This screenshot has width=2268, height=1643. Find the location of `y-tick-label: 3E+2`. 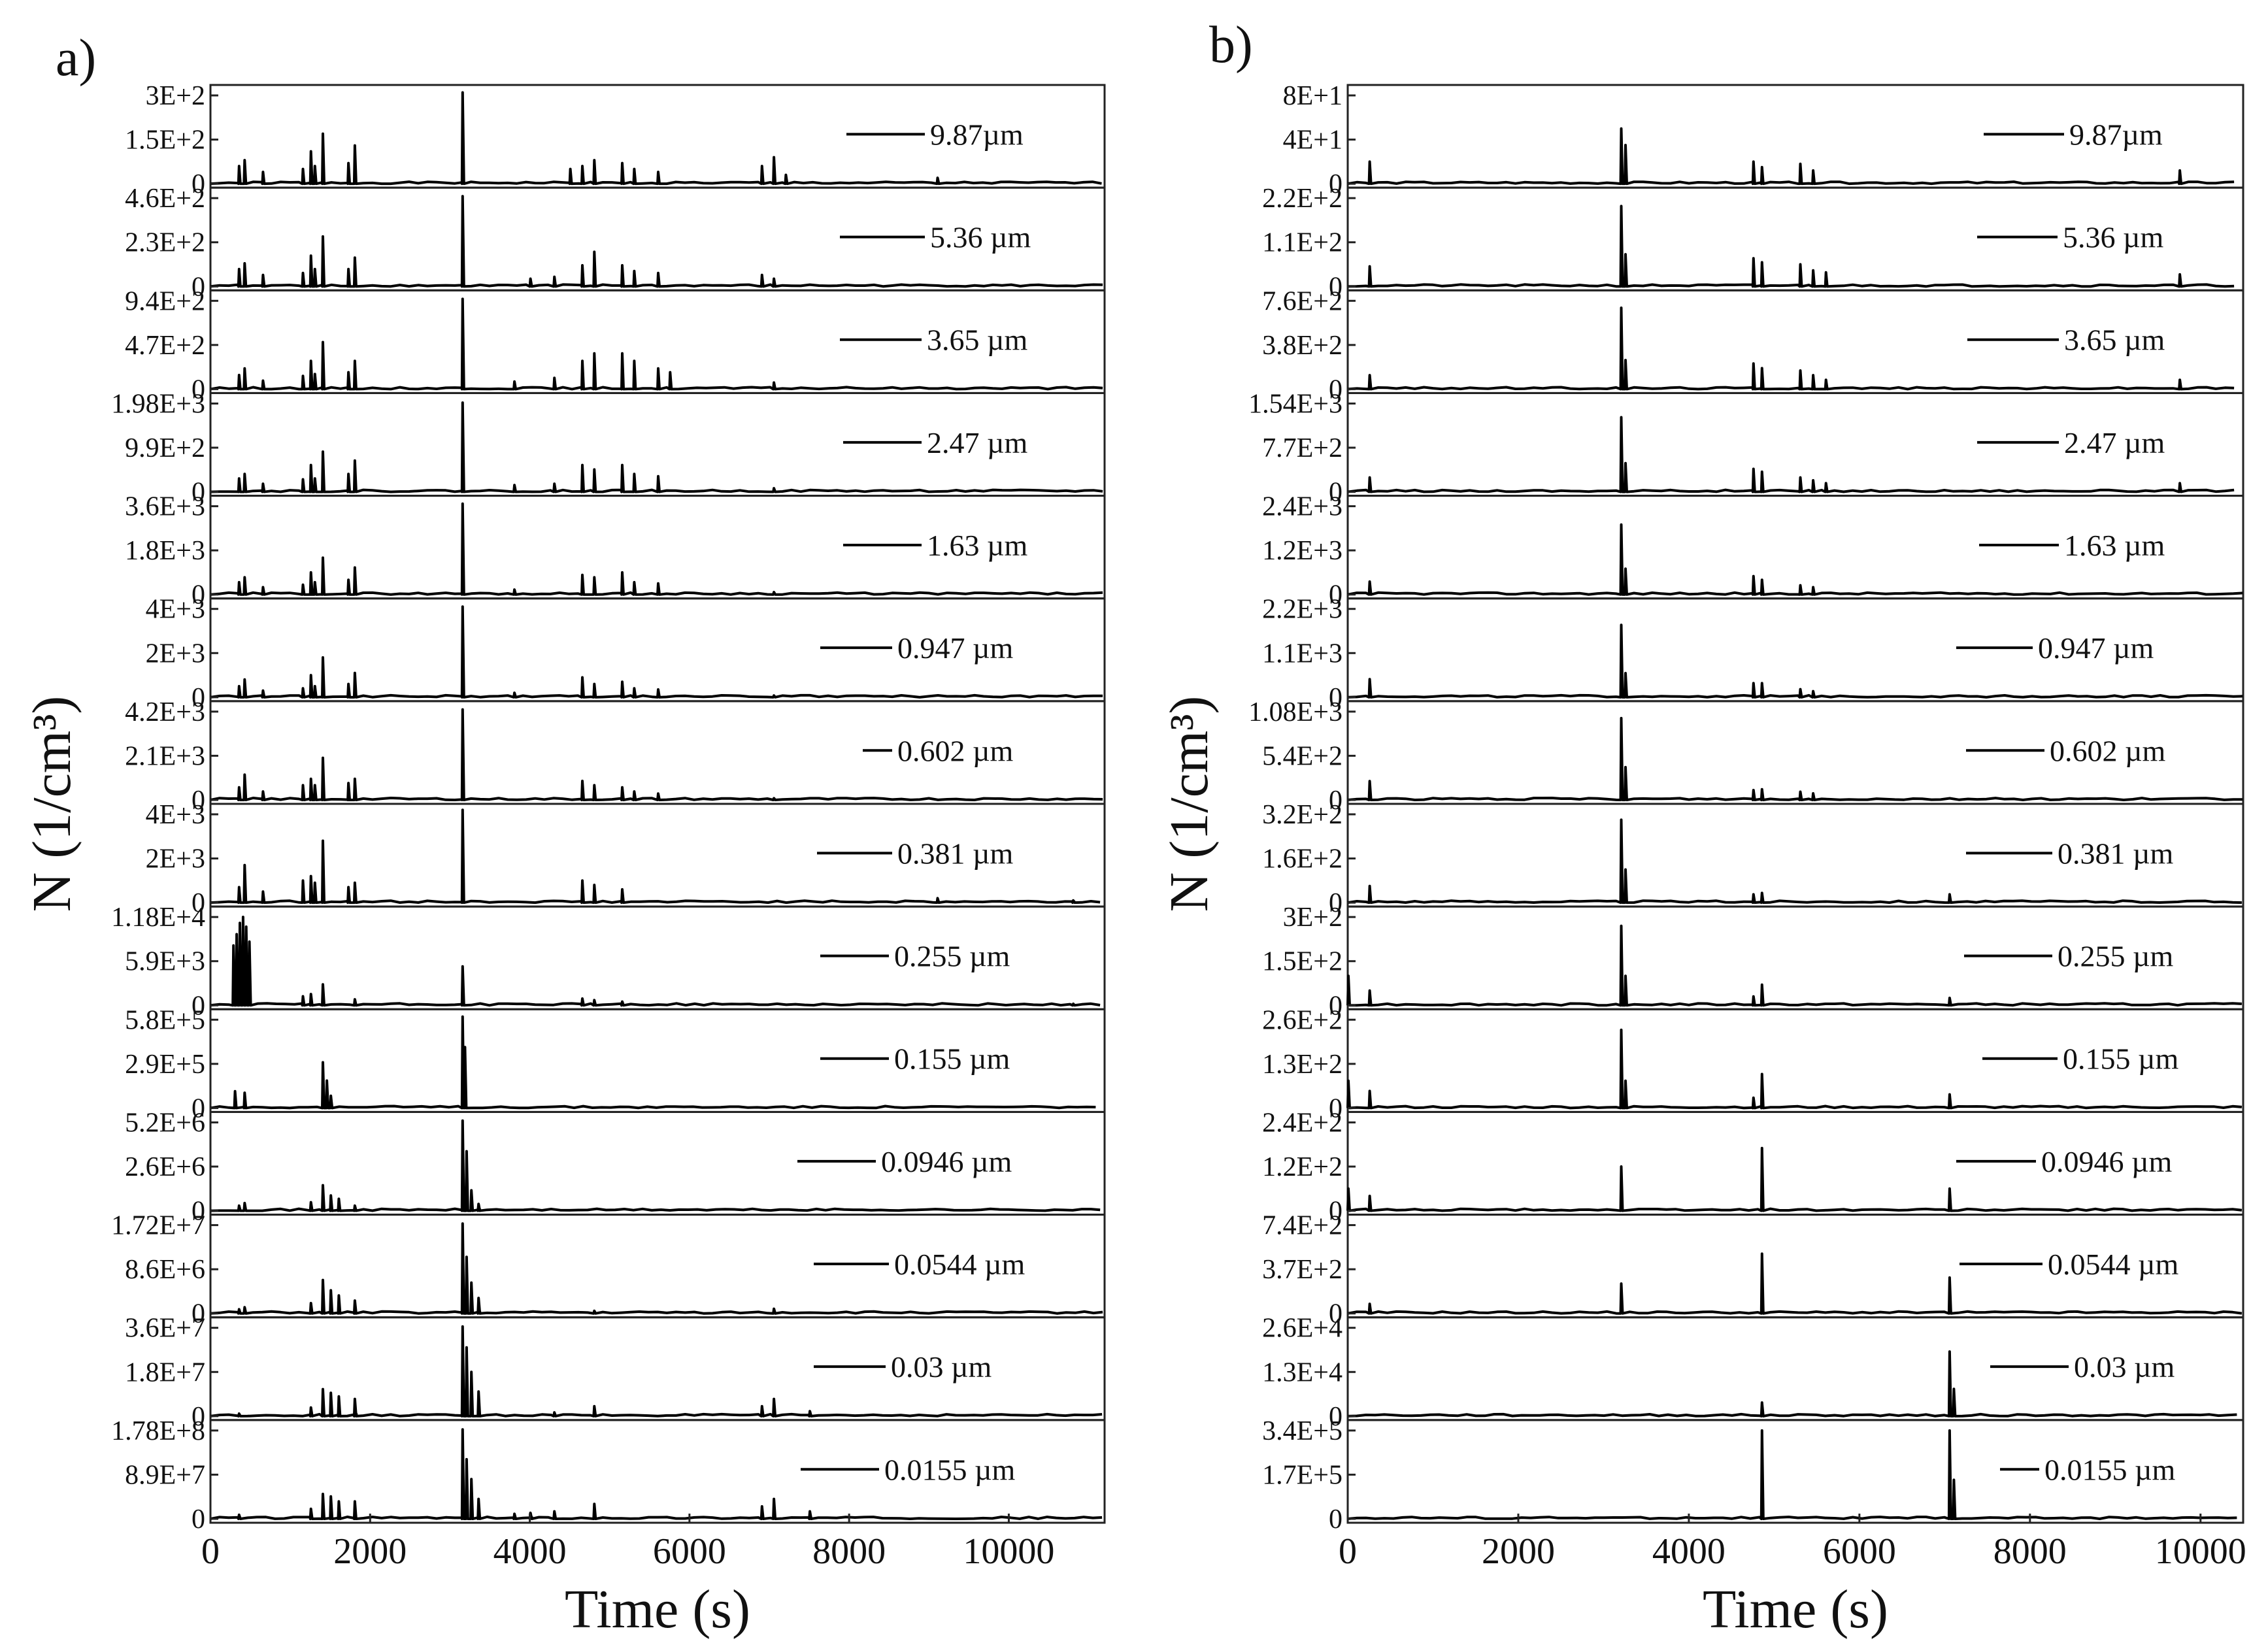

y-tick-label: 3E+2 is located at coordinates (1312, 918).